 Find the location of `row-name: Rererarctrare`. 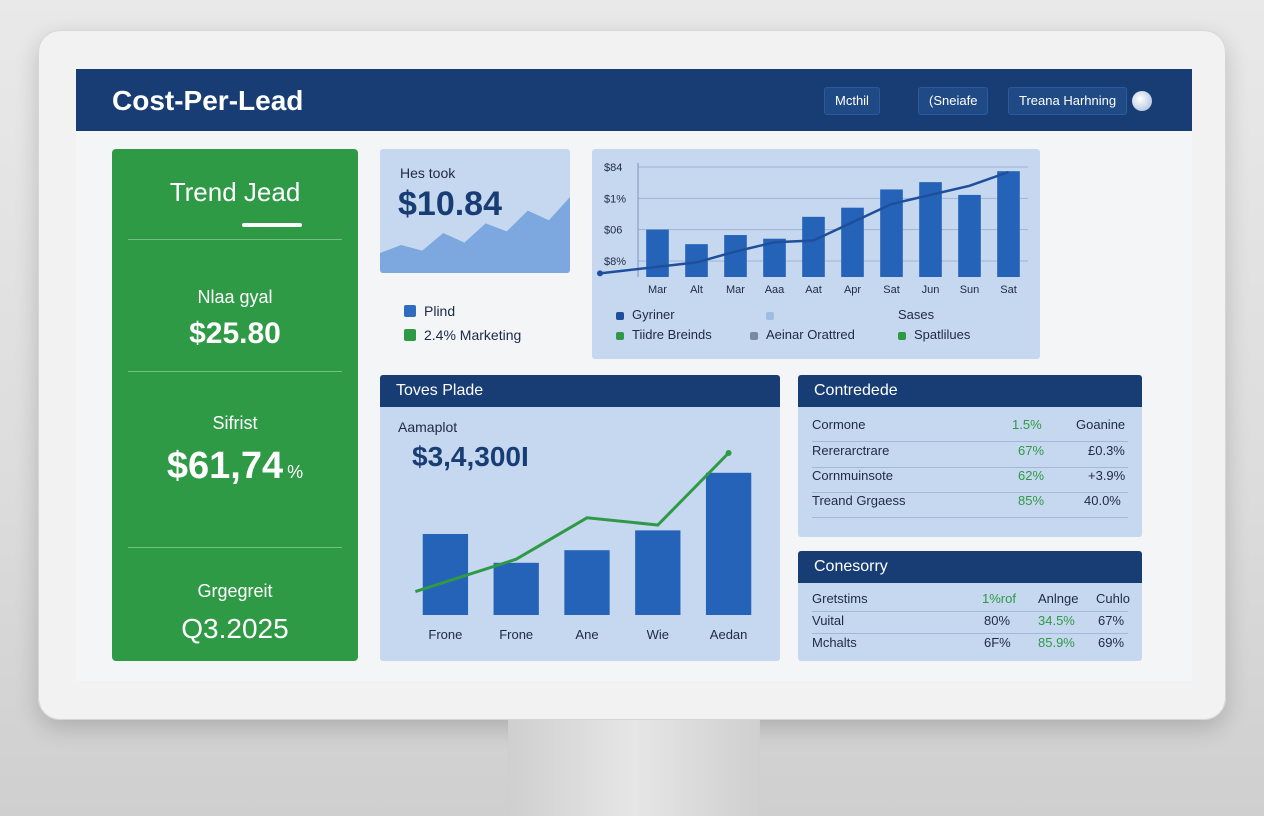

row-name: Rererarctrare is located at coordinates (851, 450).